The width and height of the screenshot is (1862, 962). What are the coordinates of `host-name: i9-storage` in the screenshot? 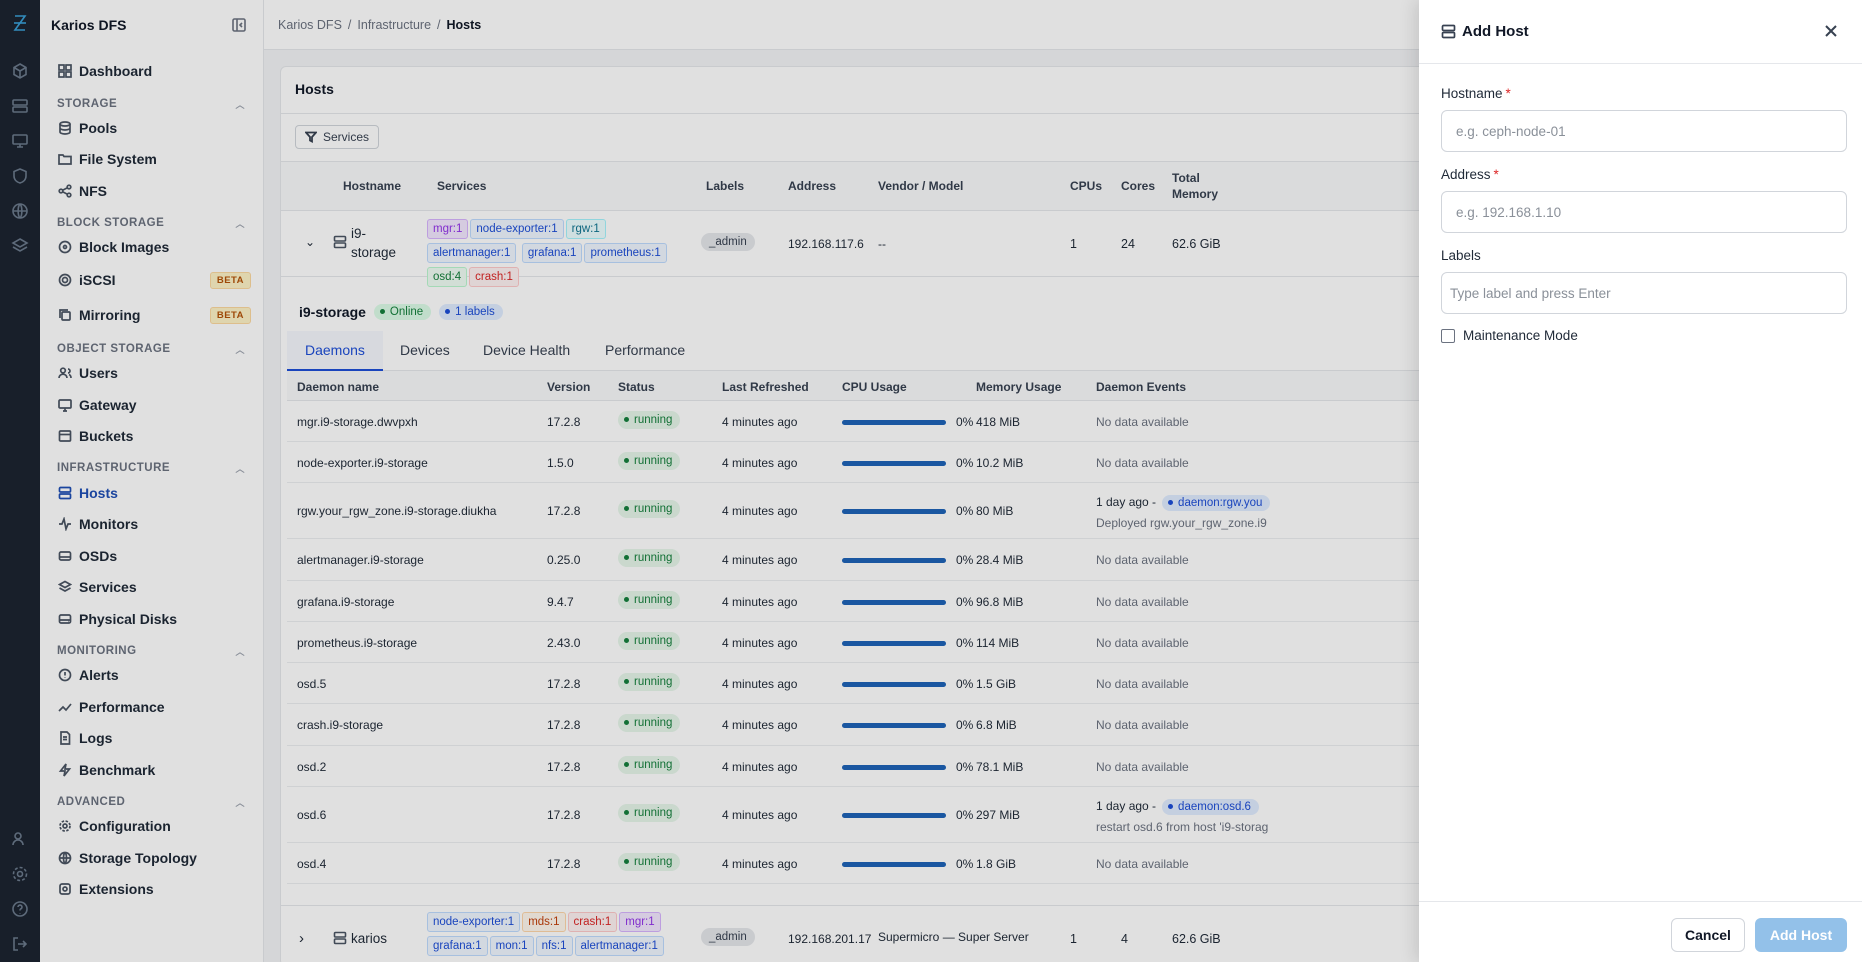 It's located at (374, 243).